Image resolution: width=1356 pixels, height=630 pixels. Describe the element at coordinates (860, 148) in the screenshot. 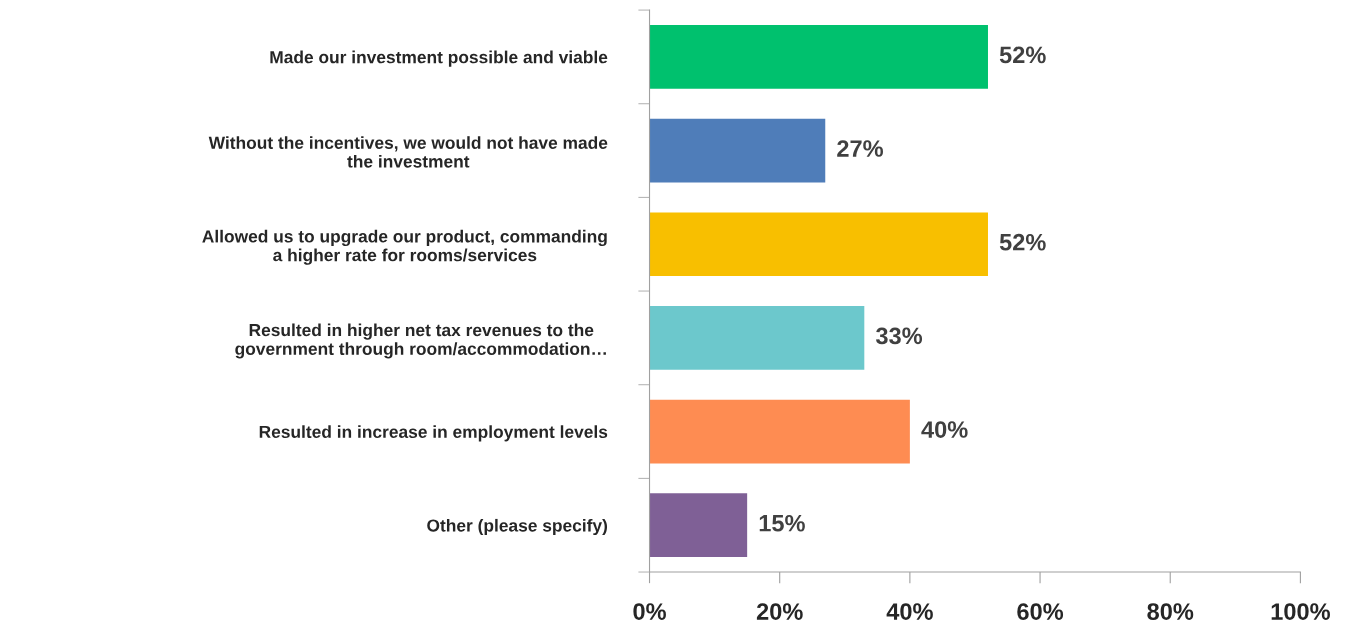

I see `data-label: 27%` at that location.